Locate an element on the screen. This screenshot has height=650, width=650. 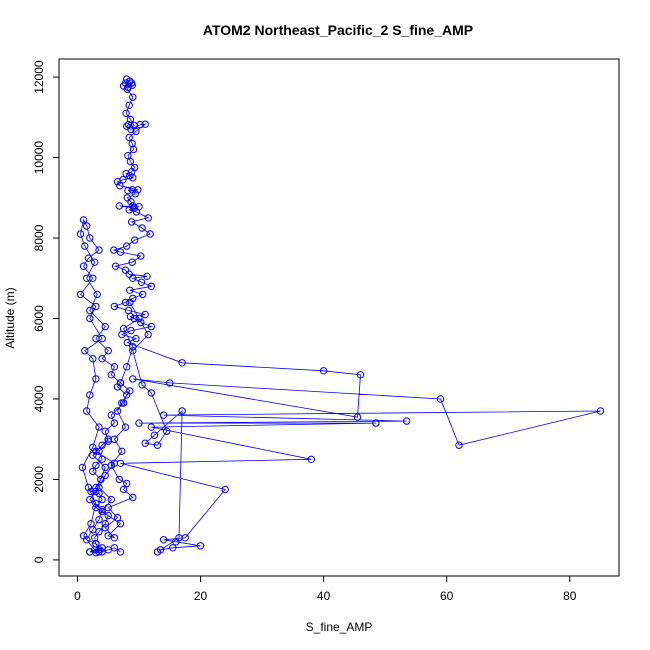
y-tick-label: 12000 is located at coordinates (39, 77).